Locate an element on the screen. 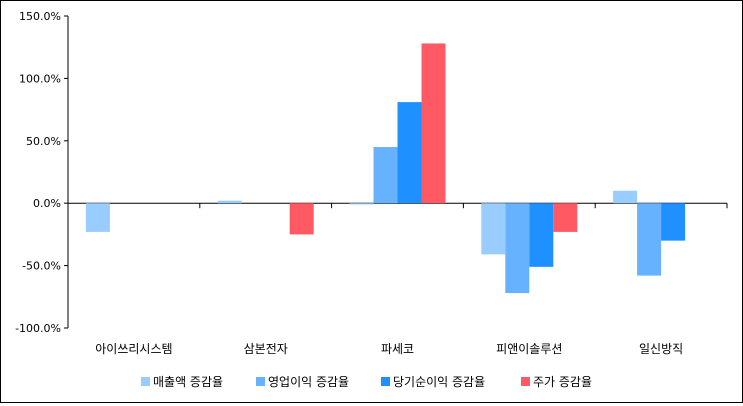  y-tick-label: 150.0% is located at coordinates (40, 16).